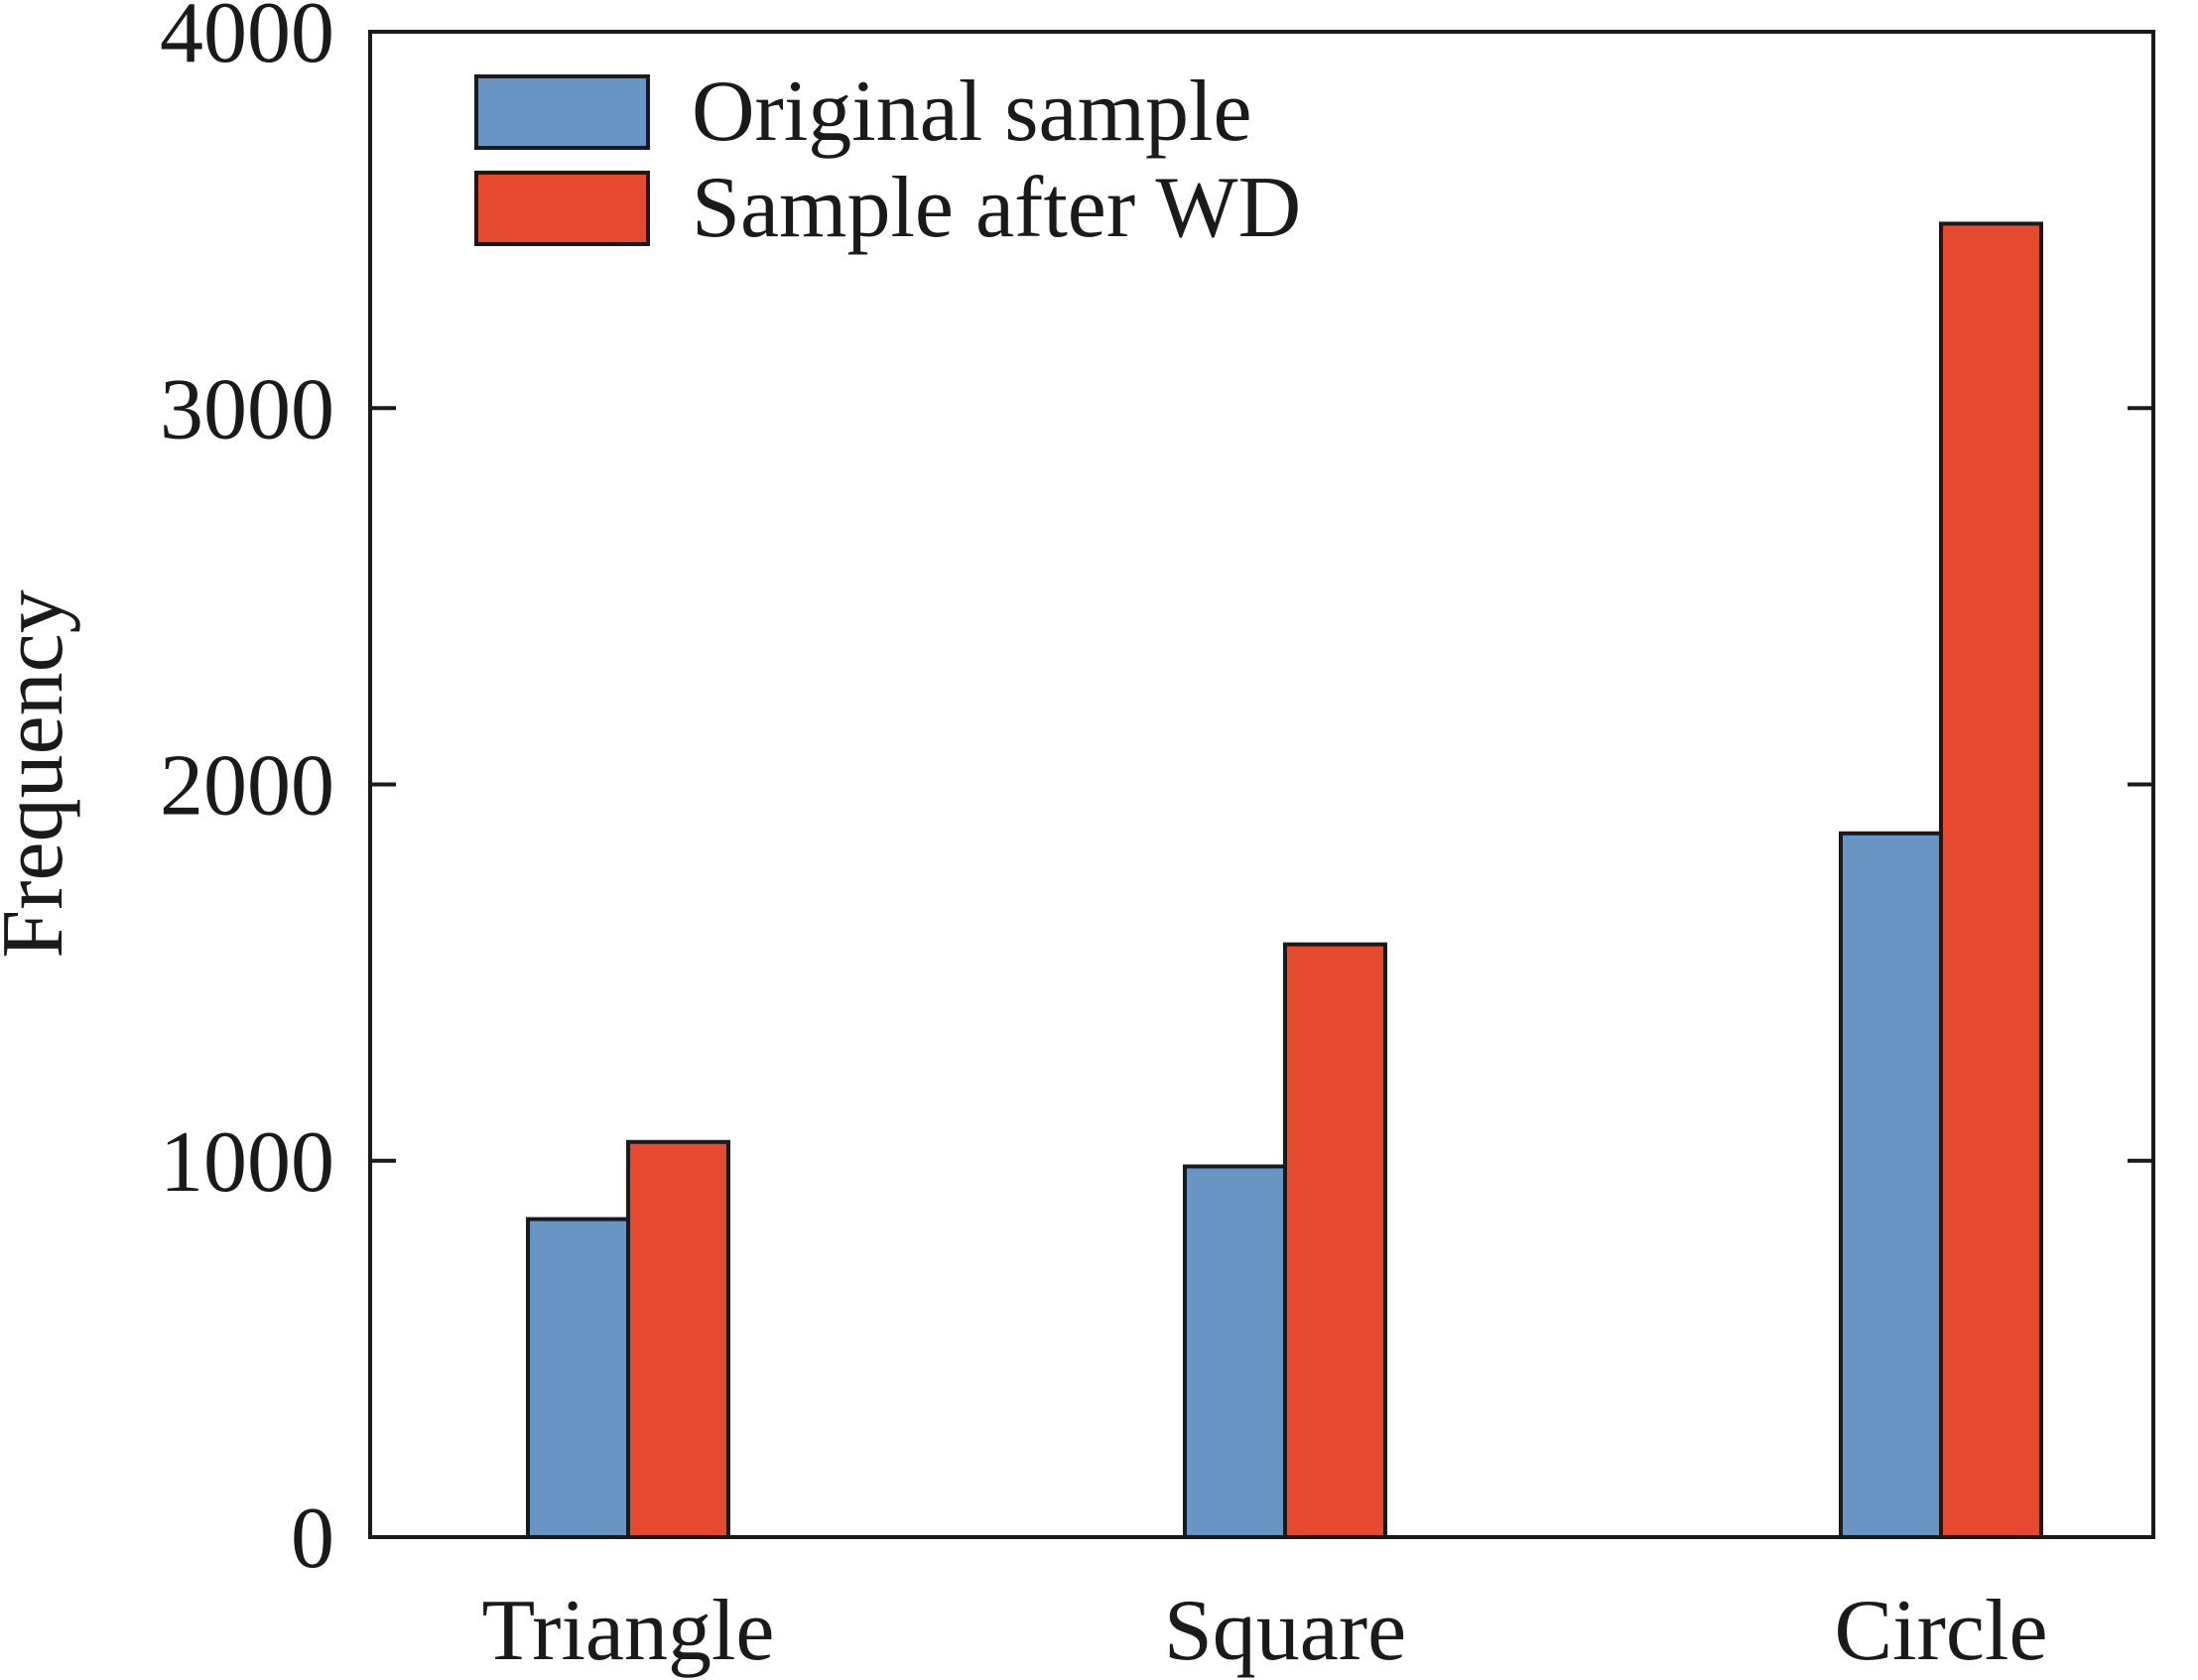 This screenshot has height=1680, width=2198. Describe the element at coordinates (247, 40) in the screenshot. I see `y-tick-label-4: 4000` at that location.